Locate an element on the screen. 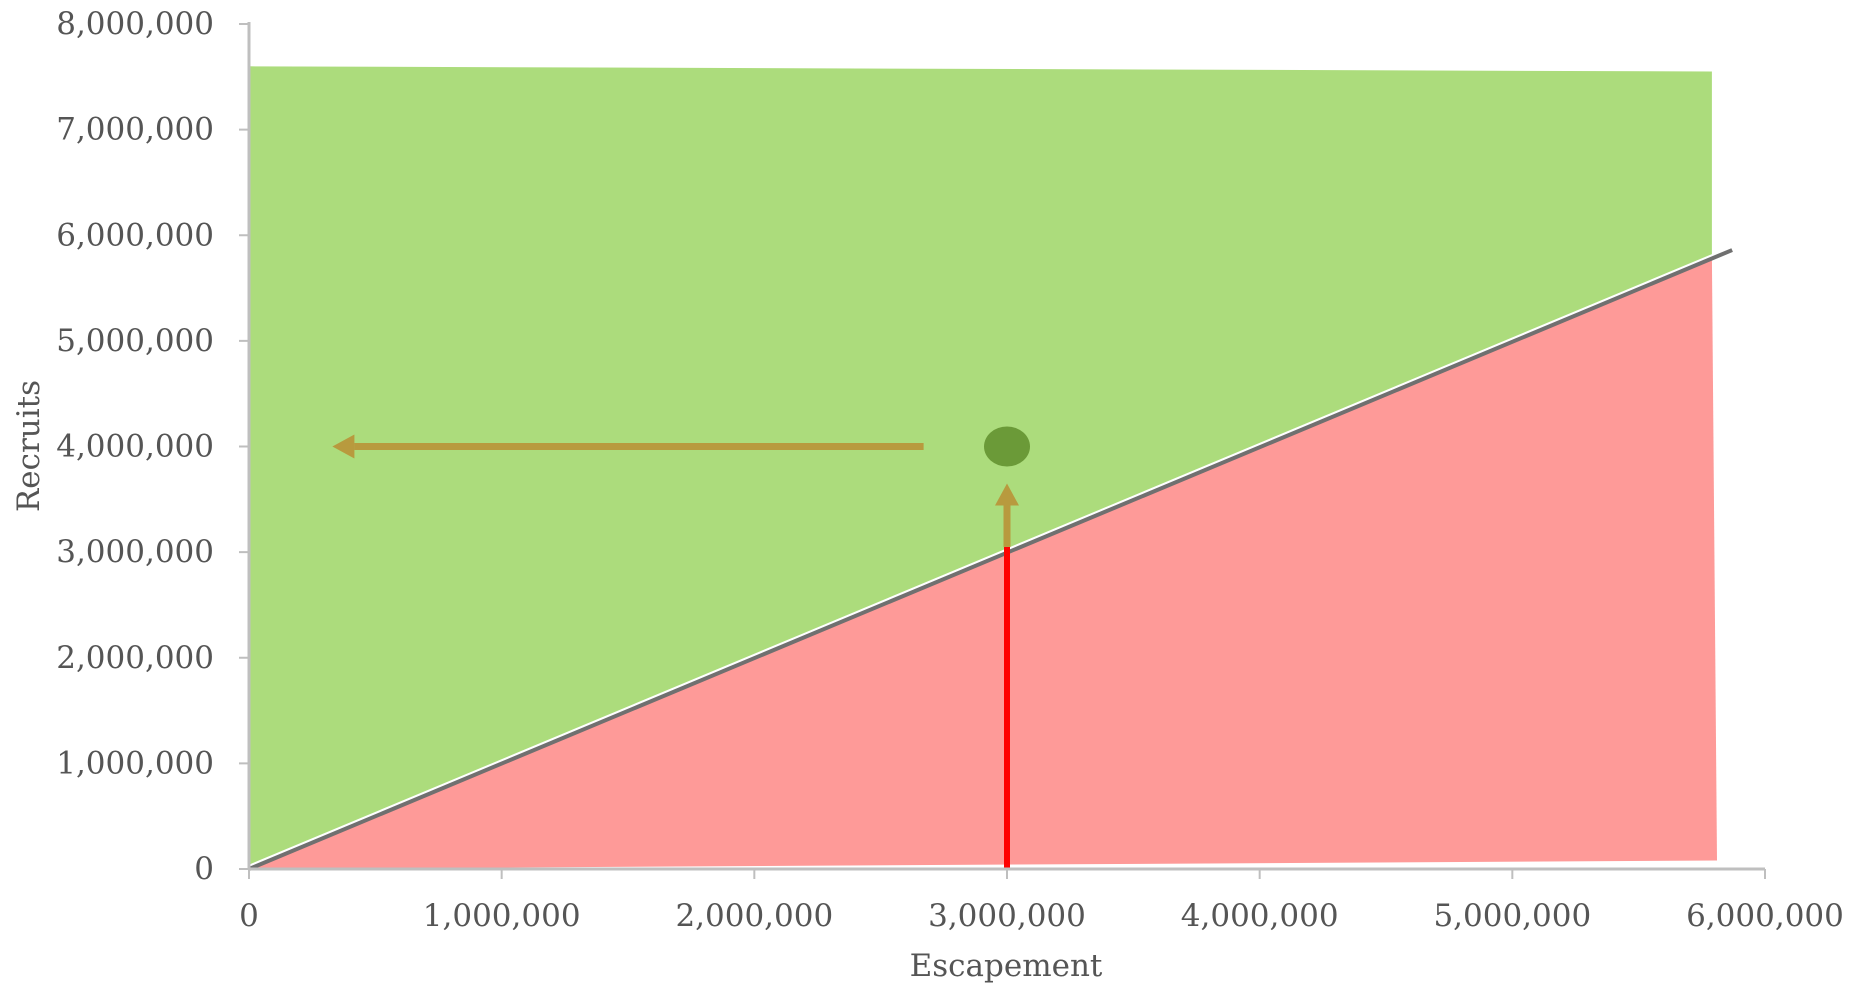 Image resolution: width=1850 pixels, height=991 pixels. x-tick-label: 4,000,000 is located at coordinates (1260, 916).